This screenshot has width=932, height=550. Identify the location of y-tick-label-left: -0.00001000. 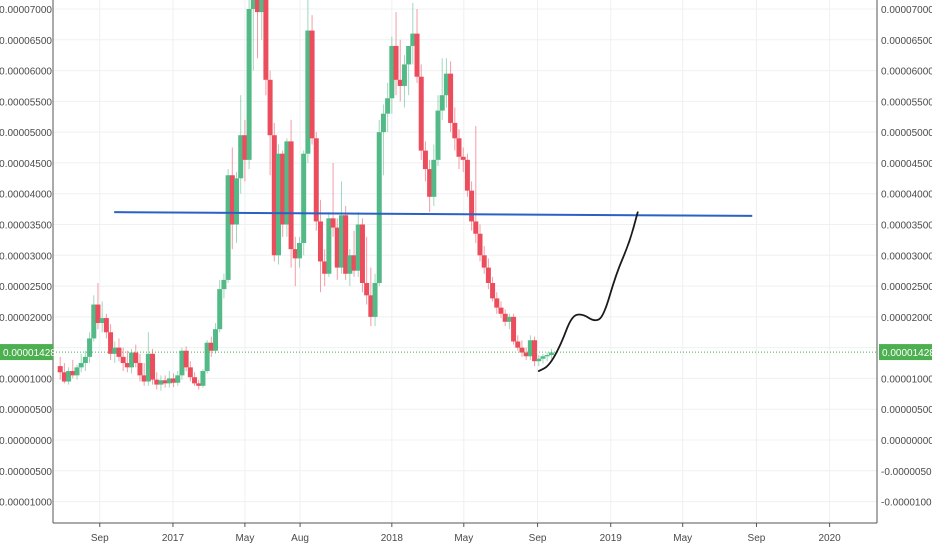
(26, 503).